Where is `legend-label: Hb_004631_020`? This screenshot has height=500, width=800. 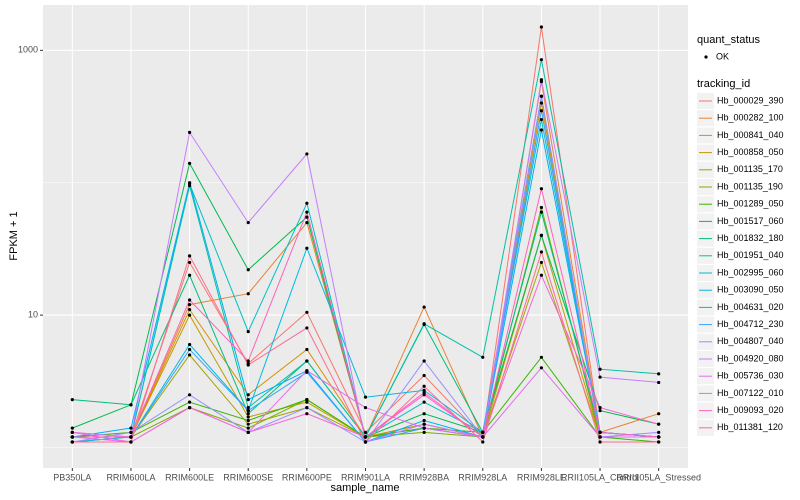 legend-label: Hb_004631_020 is located at coordinates (750, 307).